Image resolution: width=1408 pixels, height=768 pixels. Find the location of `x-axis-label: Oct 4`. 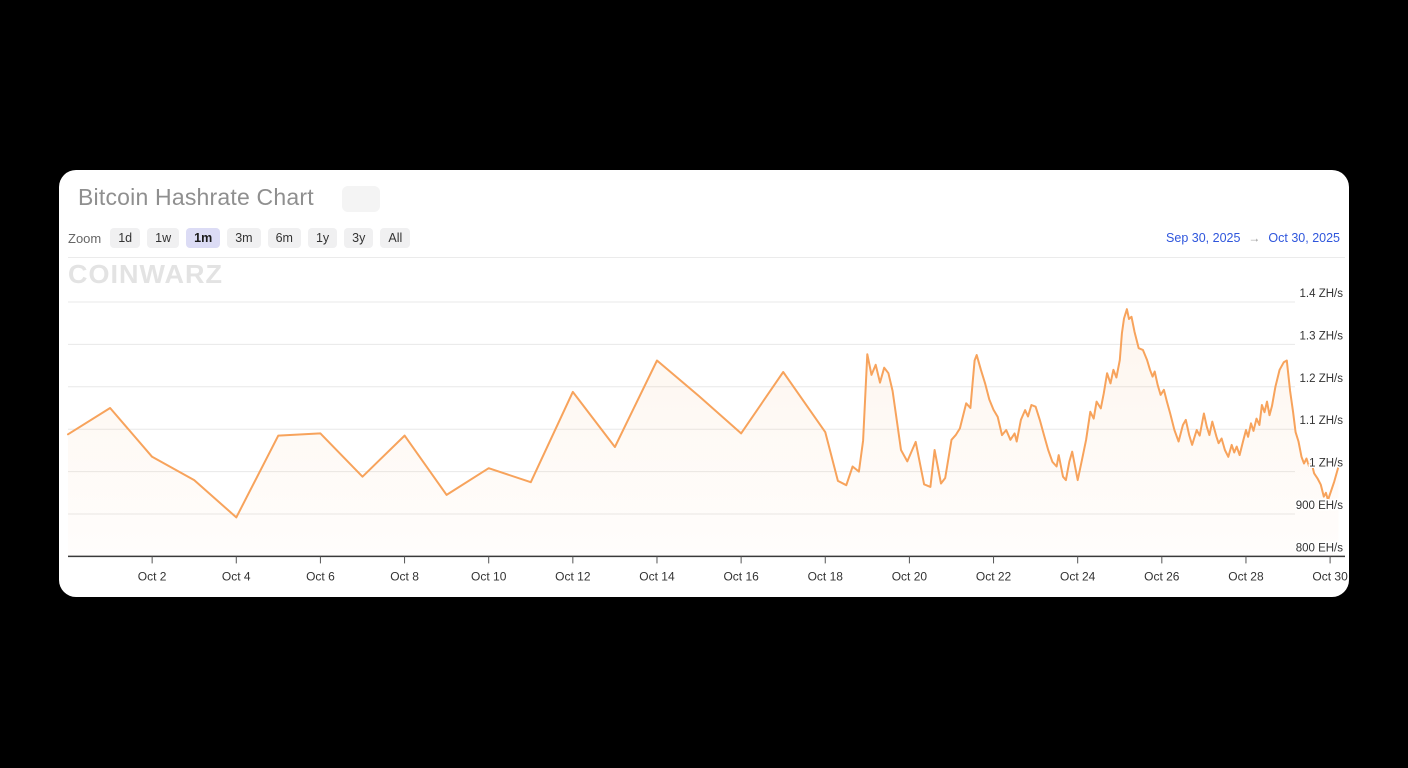

x-axis-label: Oct 4 is located at coordinates (236, 576).